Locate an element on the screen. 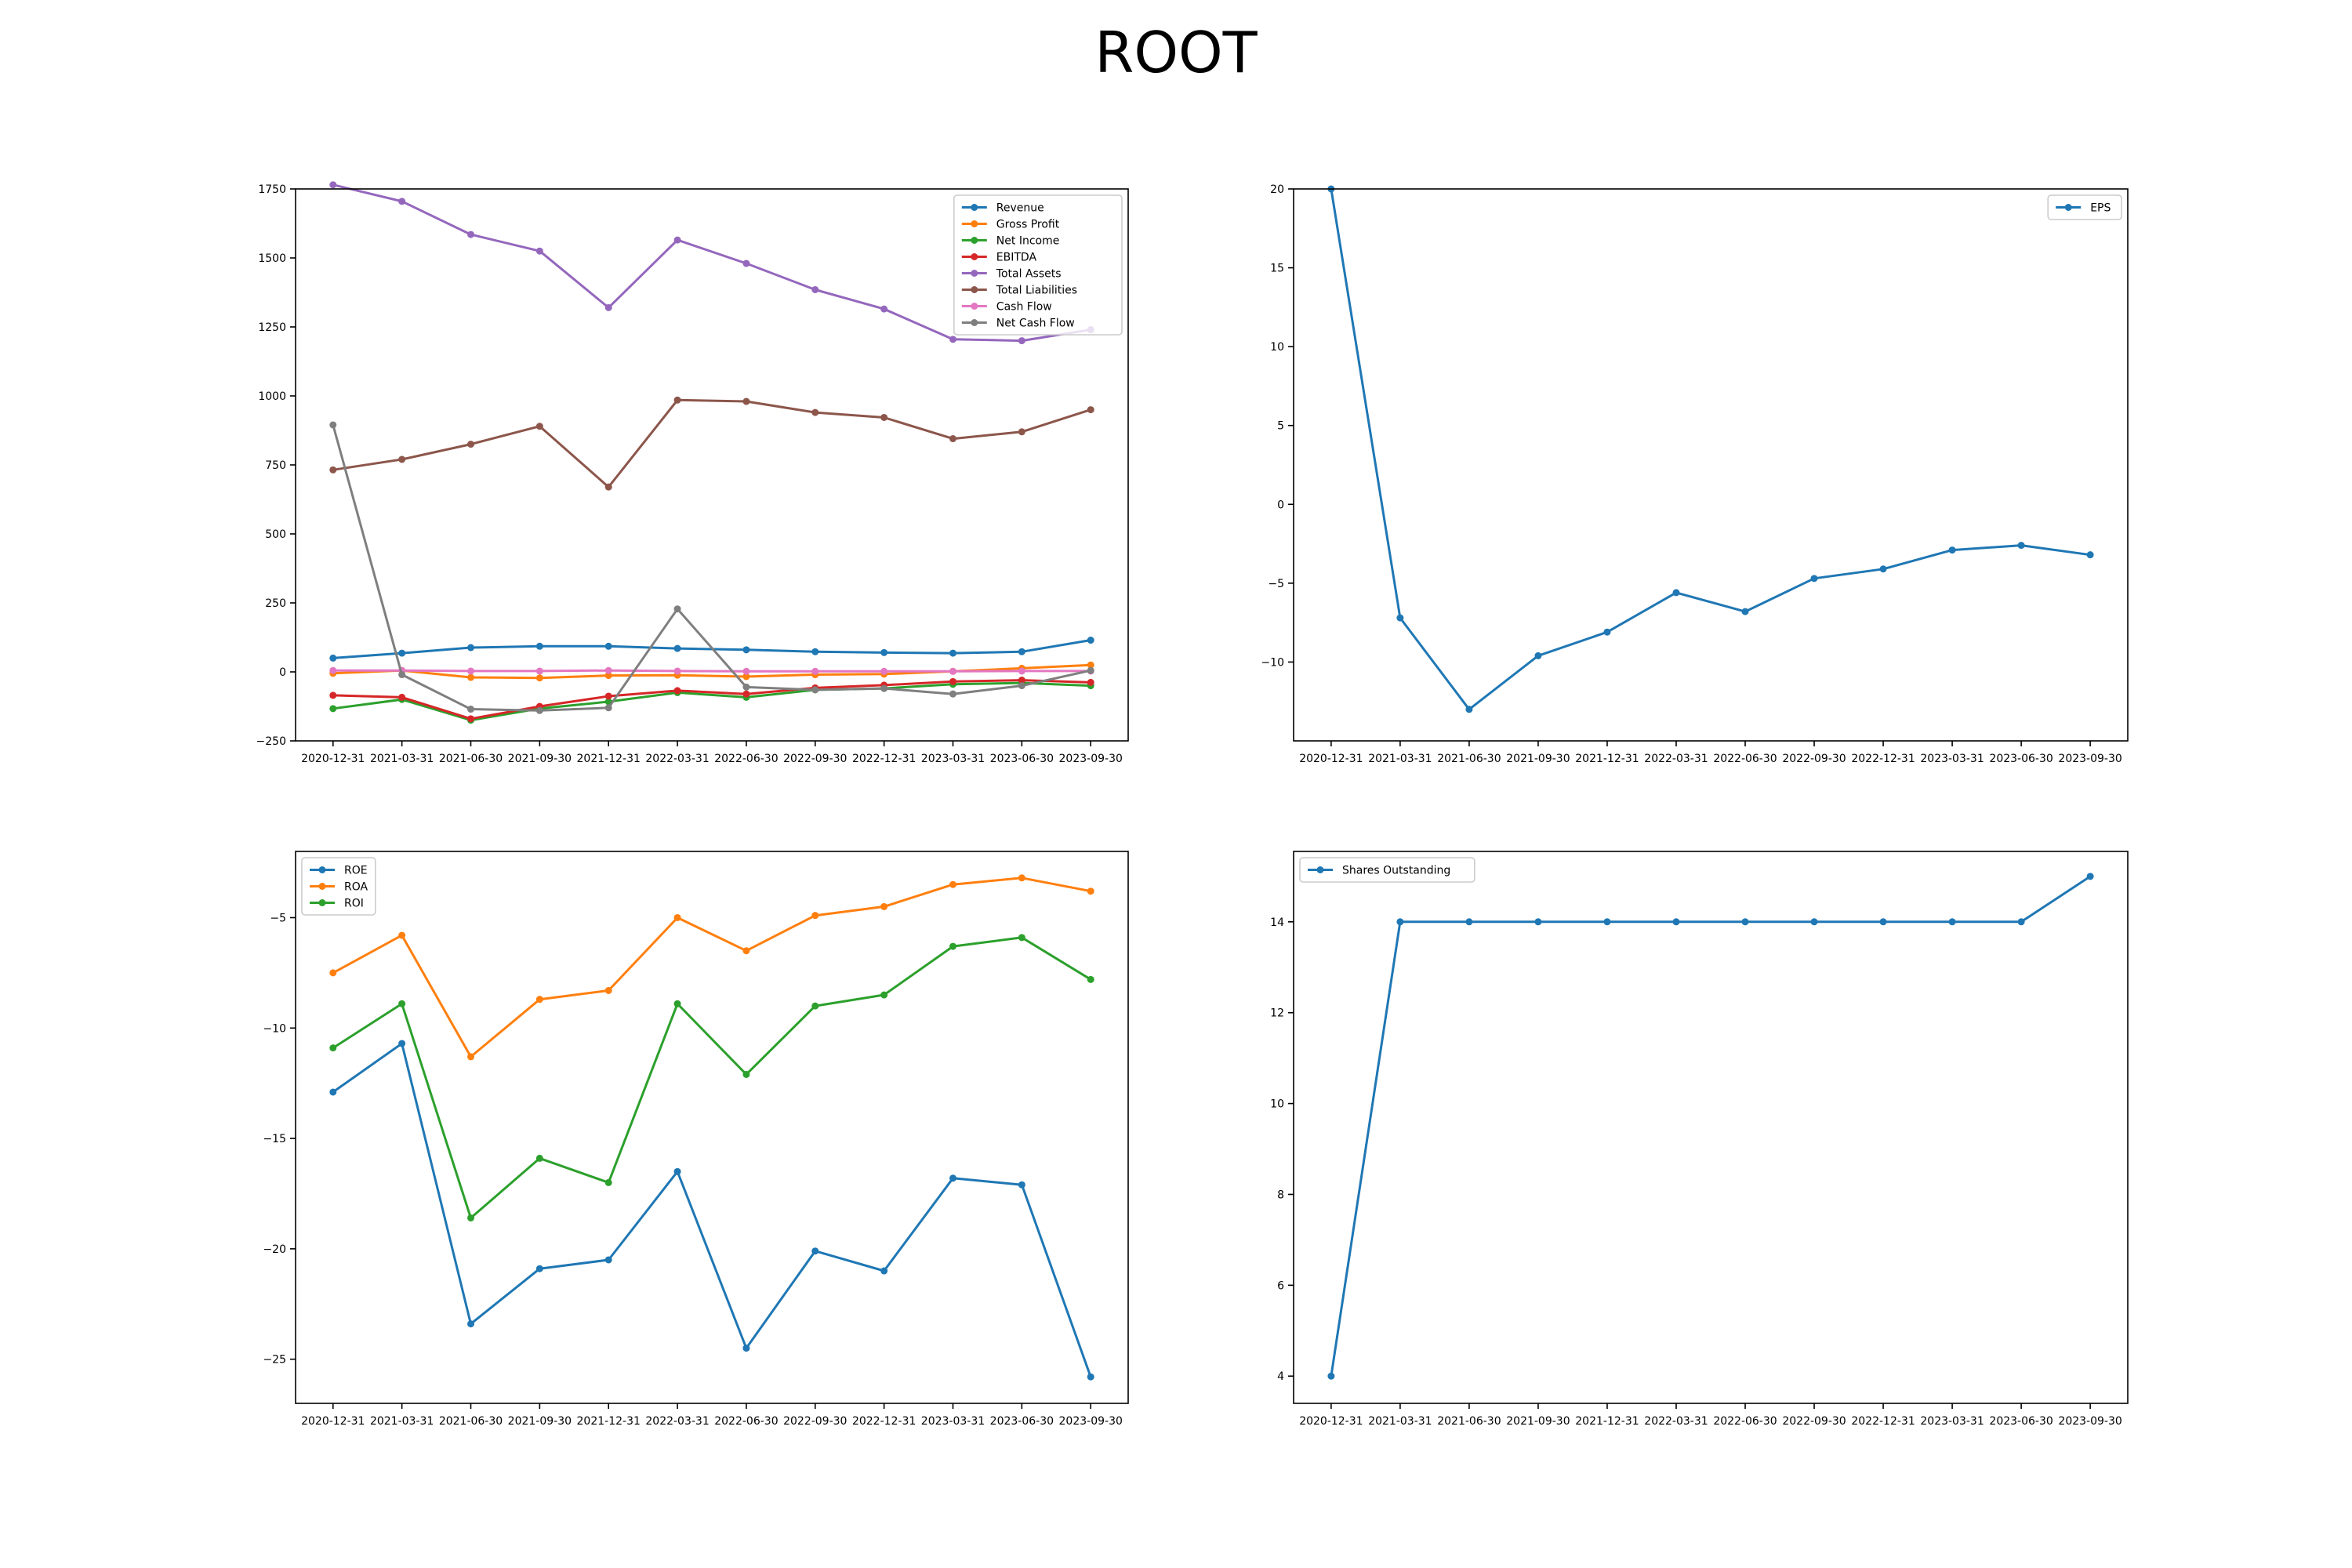 This screenshot has height=1568, width=2352. legend-label: ROA is located at coordinates (356, 887).